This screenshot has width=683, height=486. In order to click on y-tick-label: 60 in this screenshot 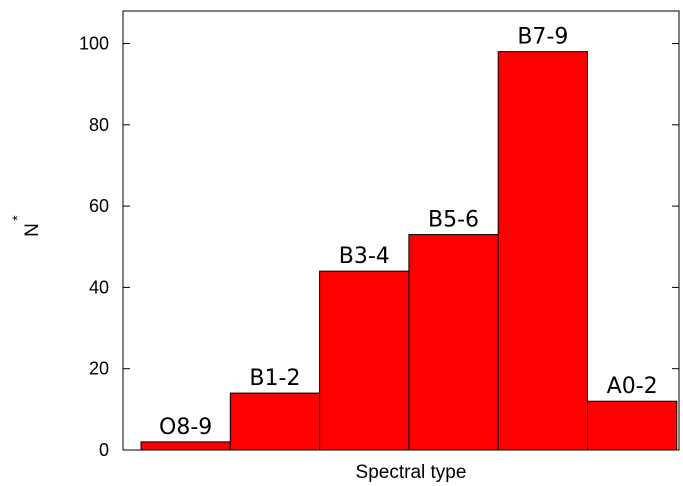, I will do `click(99, 206)`.